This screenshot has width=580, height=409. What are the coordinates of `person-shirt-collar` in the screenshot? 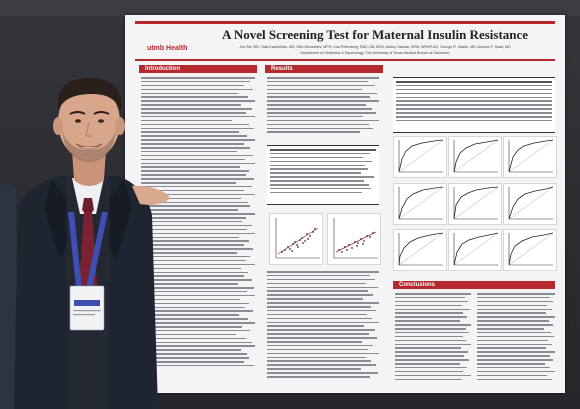 It's located at (88, 196).